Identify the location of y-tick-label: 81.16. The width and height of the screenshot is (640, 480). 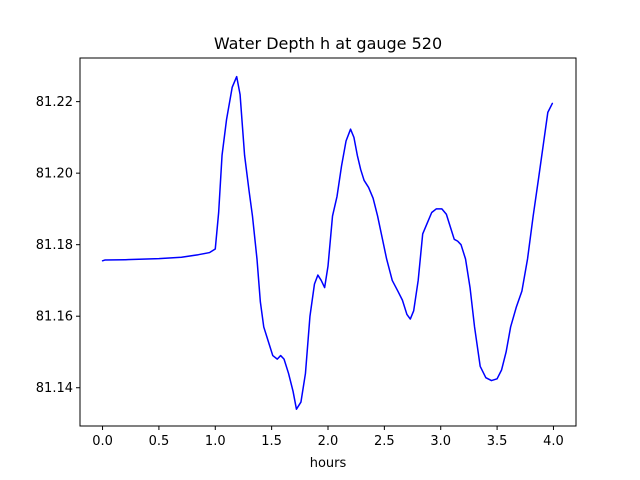
(54, 317).